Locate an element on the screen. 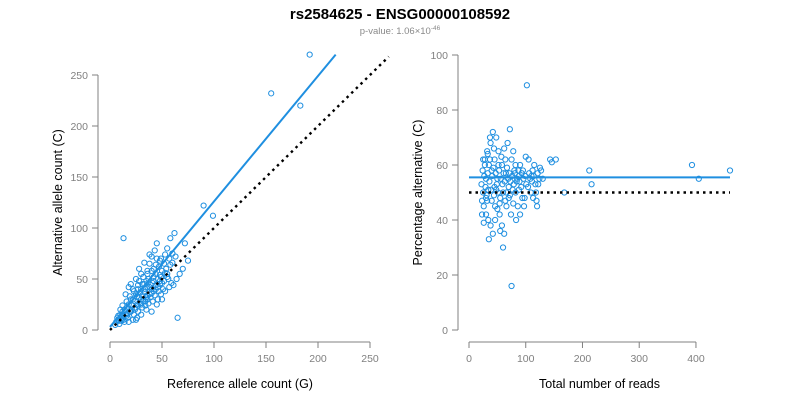 The height and width of the screenshot is (400, 800). x-tick-label: 400 is located at coordinates (696, 359).